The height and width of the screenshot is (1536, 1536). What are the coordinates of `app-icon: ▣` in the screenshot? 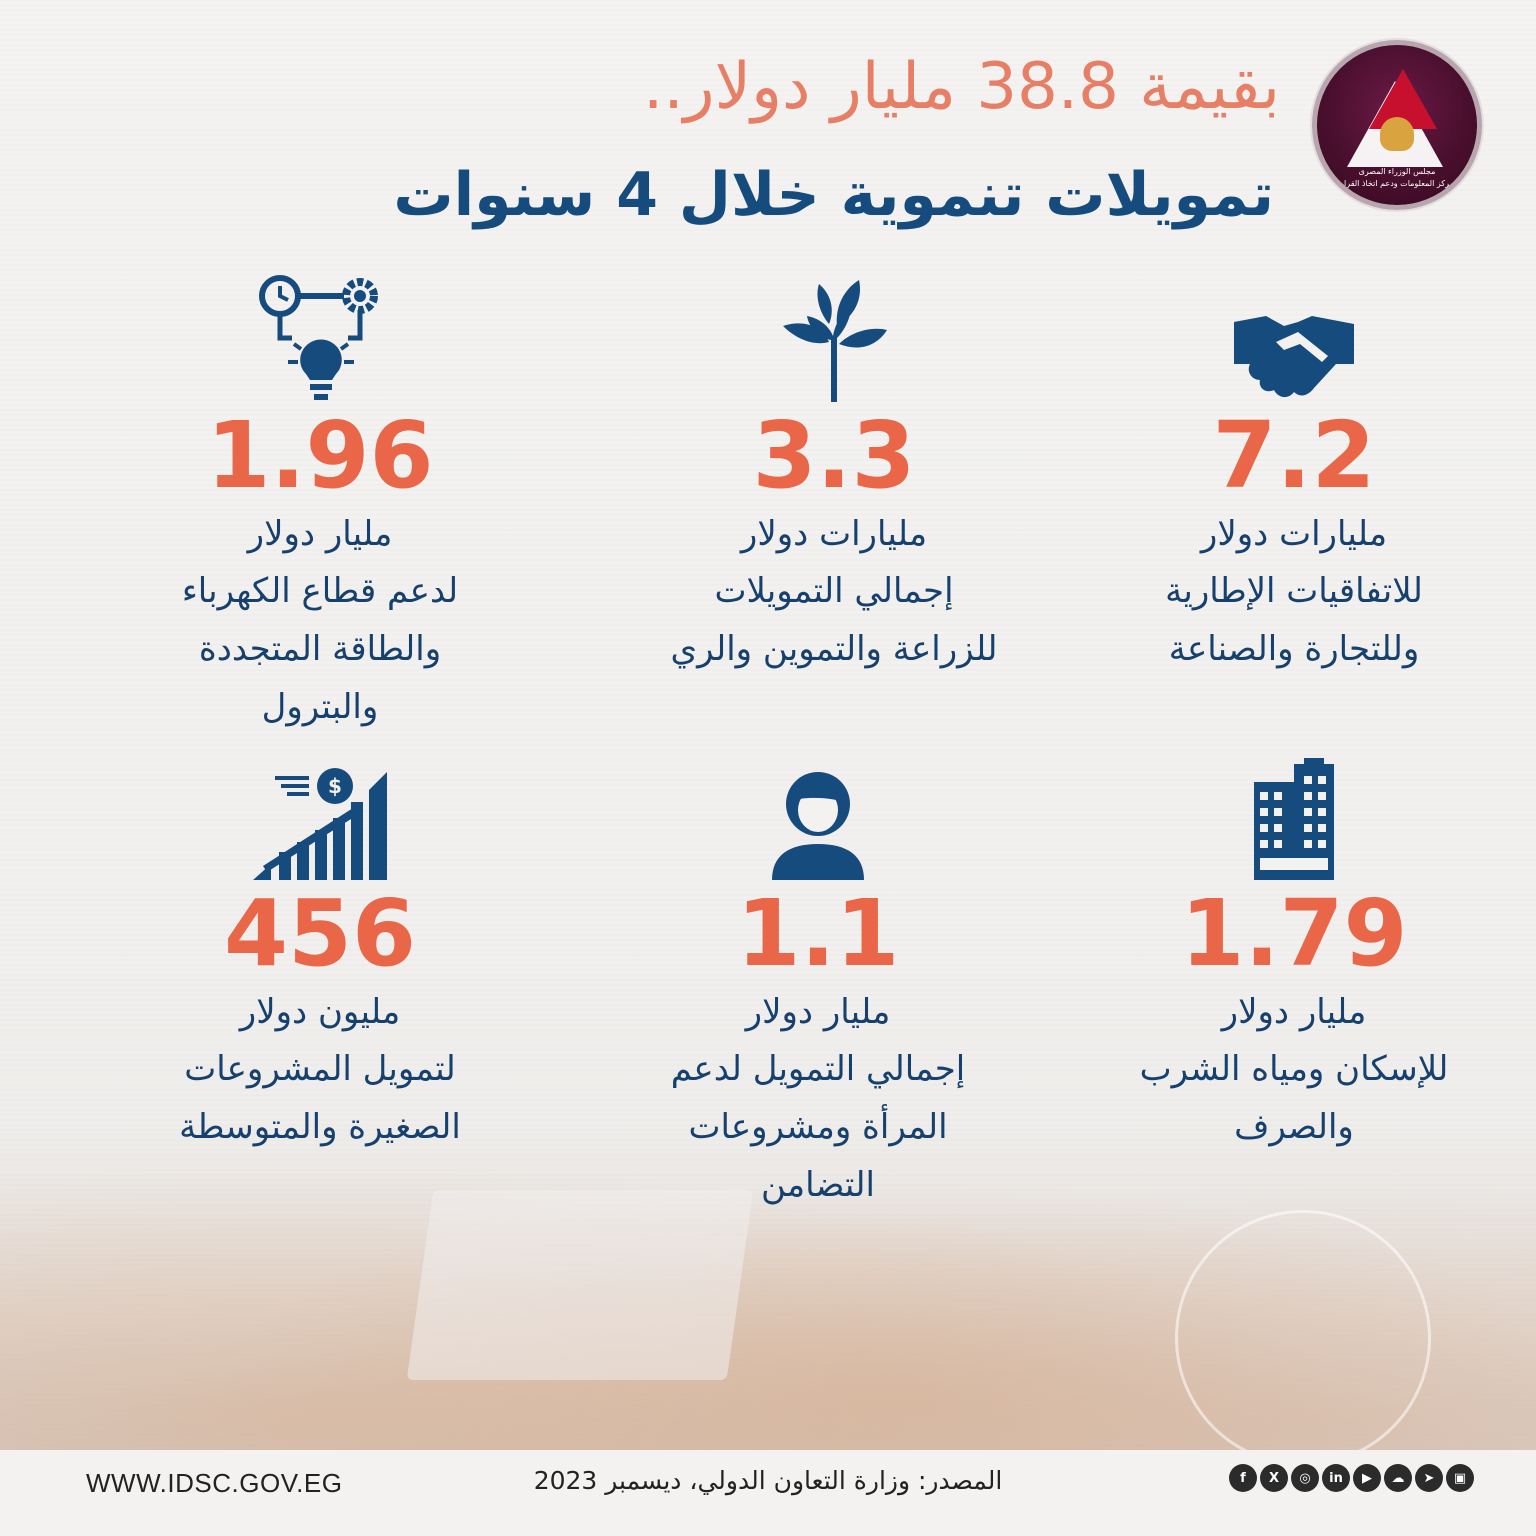 It's located at (1460, 1478).